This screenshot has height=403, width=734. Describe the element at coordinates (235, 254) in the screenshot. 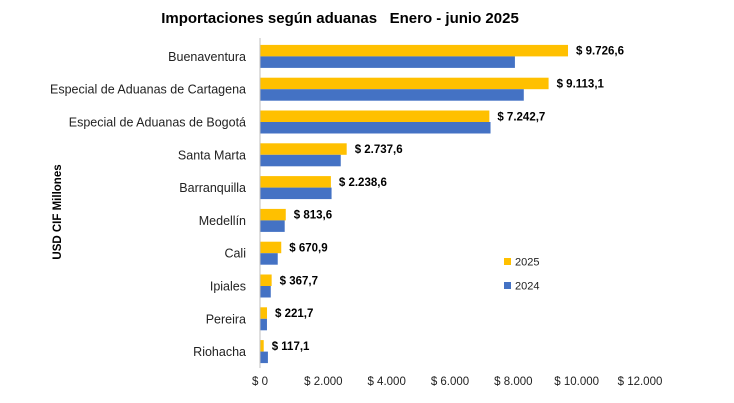

I see `category-label: Cali` at that location.